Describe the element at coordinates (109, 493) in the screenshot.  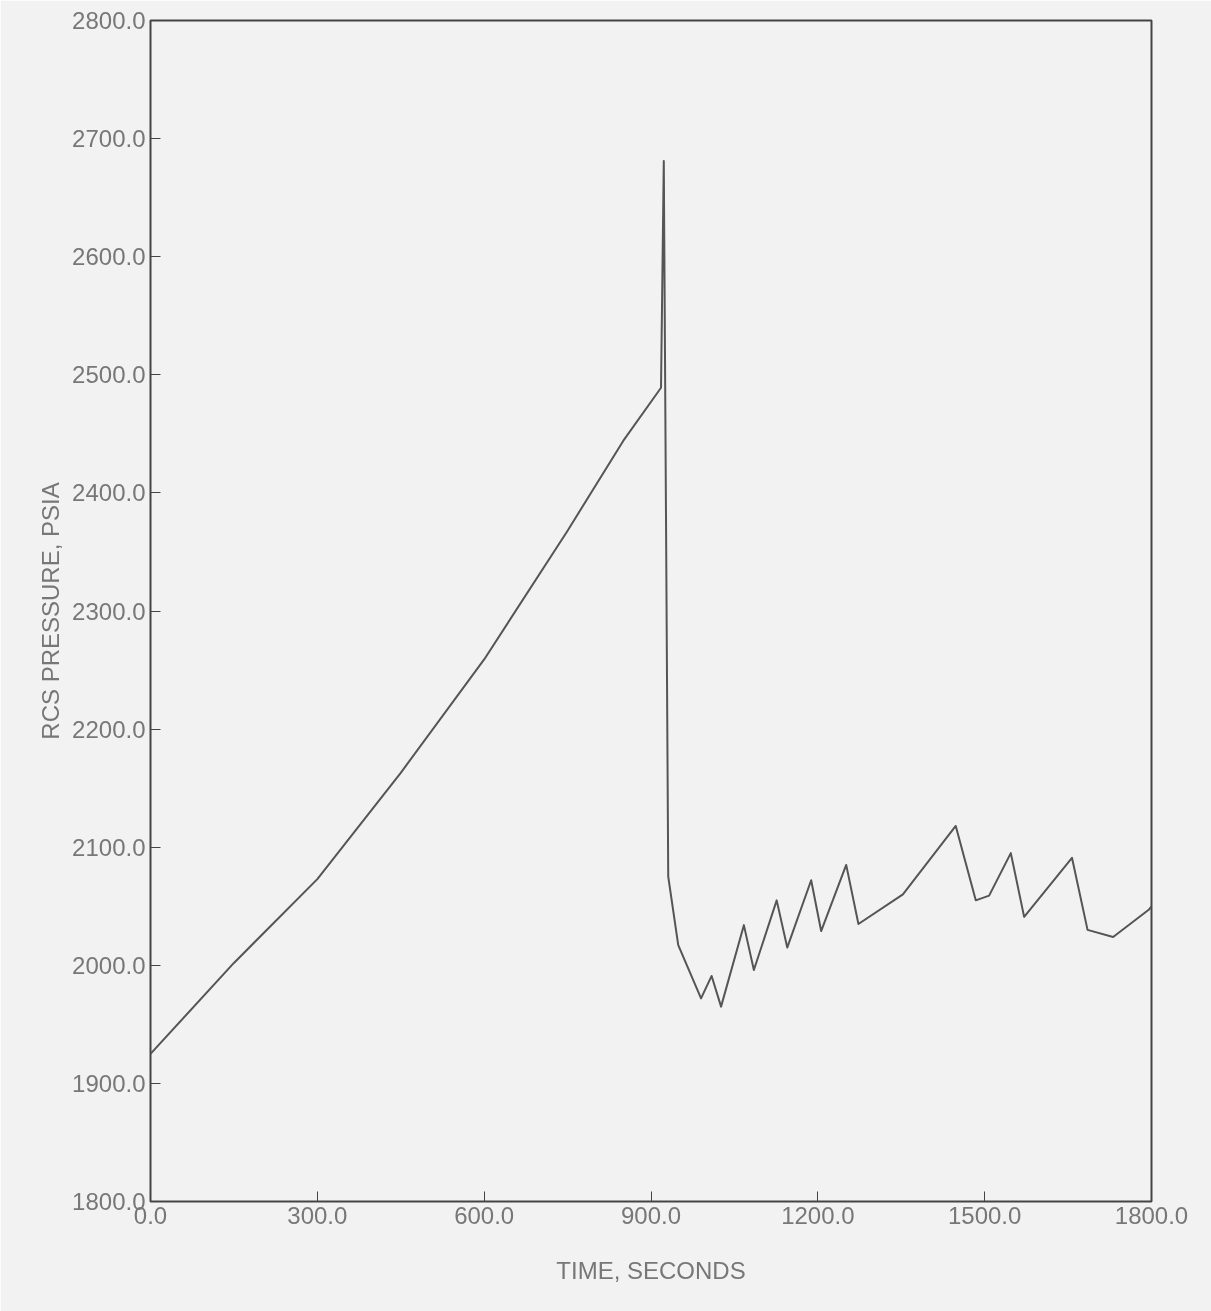
I see `y-tick-label: 2400.0` at that location.